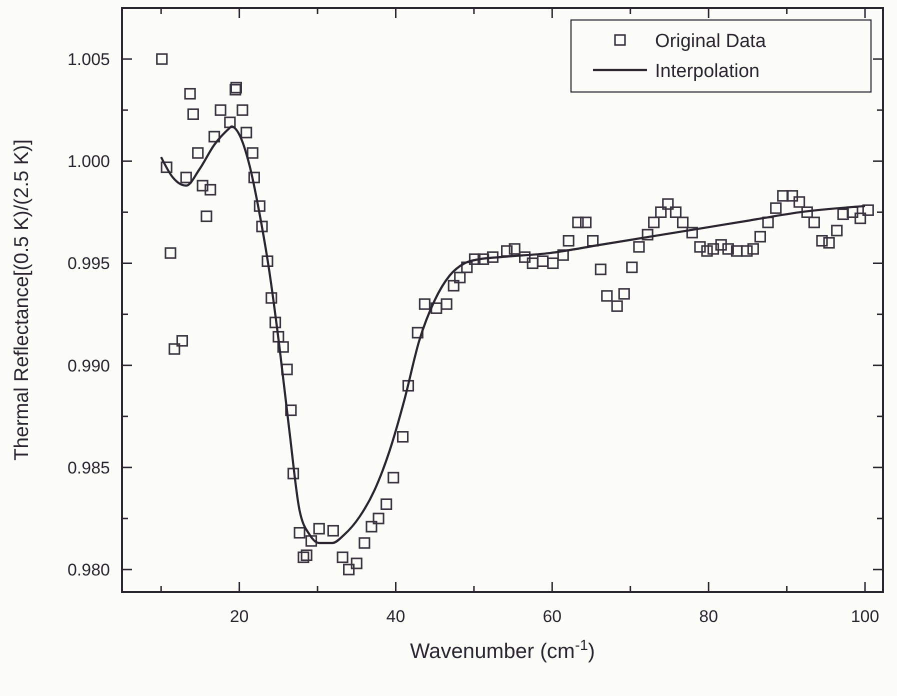 This screenshot has height=696, width=897. Describe the element at coordinates (88, 570) in the screenshot. I see `y-tick-label: 0.980` at that location.